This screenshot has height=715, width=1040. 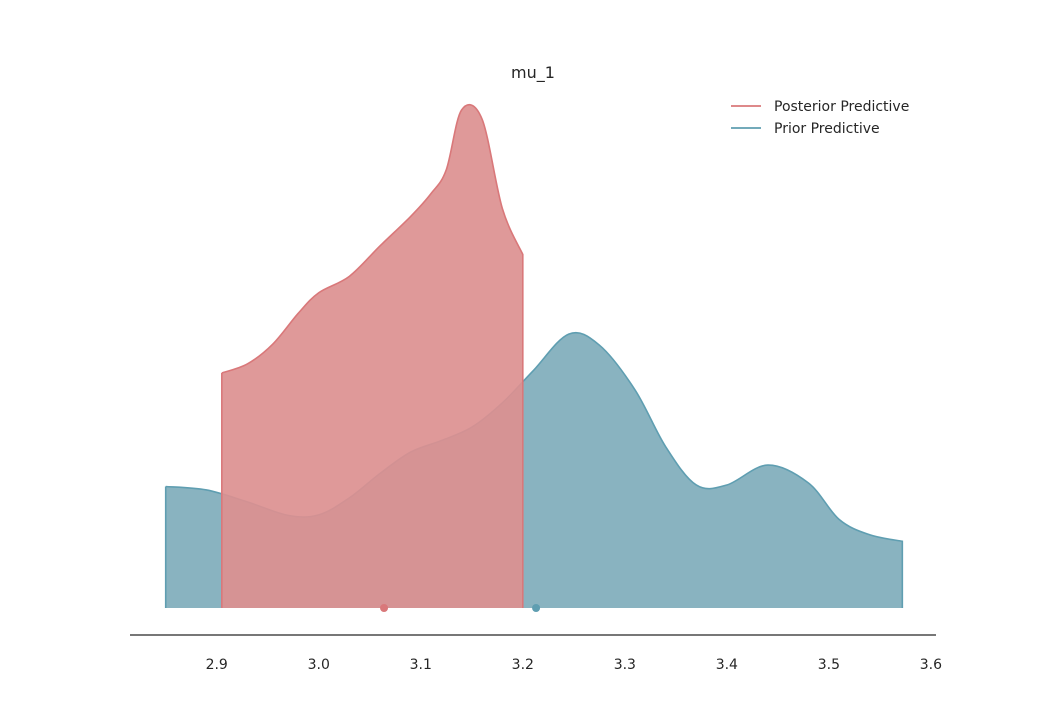 What do you see at coordinates (841, 107) in the screenshot?
I see `legend-label-posterior-predictive: Posterior Predictive` at bounding box center [841, 107].